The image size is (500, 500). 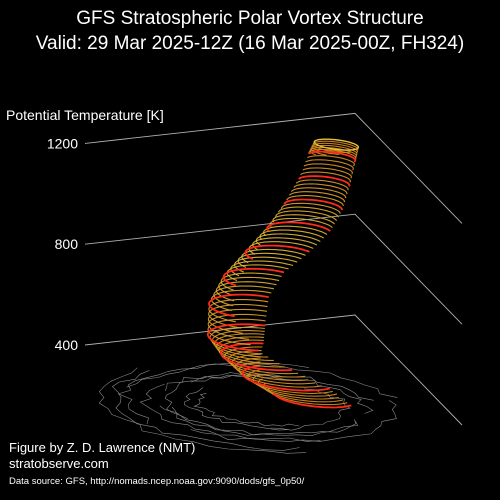 What do you see at coordinates (62, 143) in the screenshot?
I see `z-tick-label-1200: 1200` at bounding box center [62, 143].